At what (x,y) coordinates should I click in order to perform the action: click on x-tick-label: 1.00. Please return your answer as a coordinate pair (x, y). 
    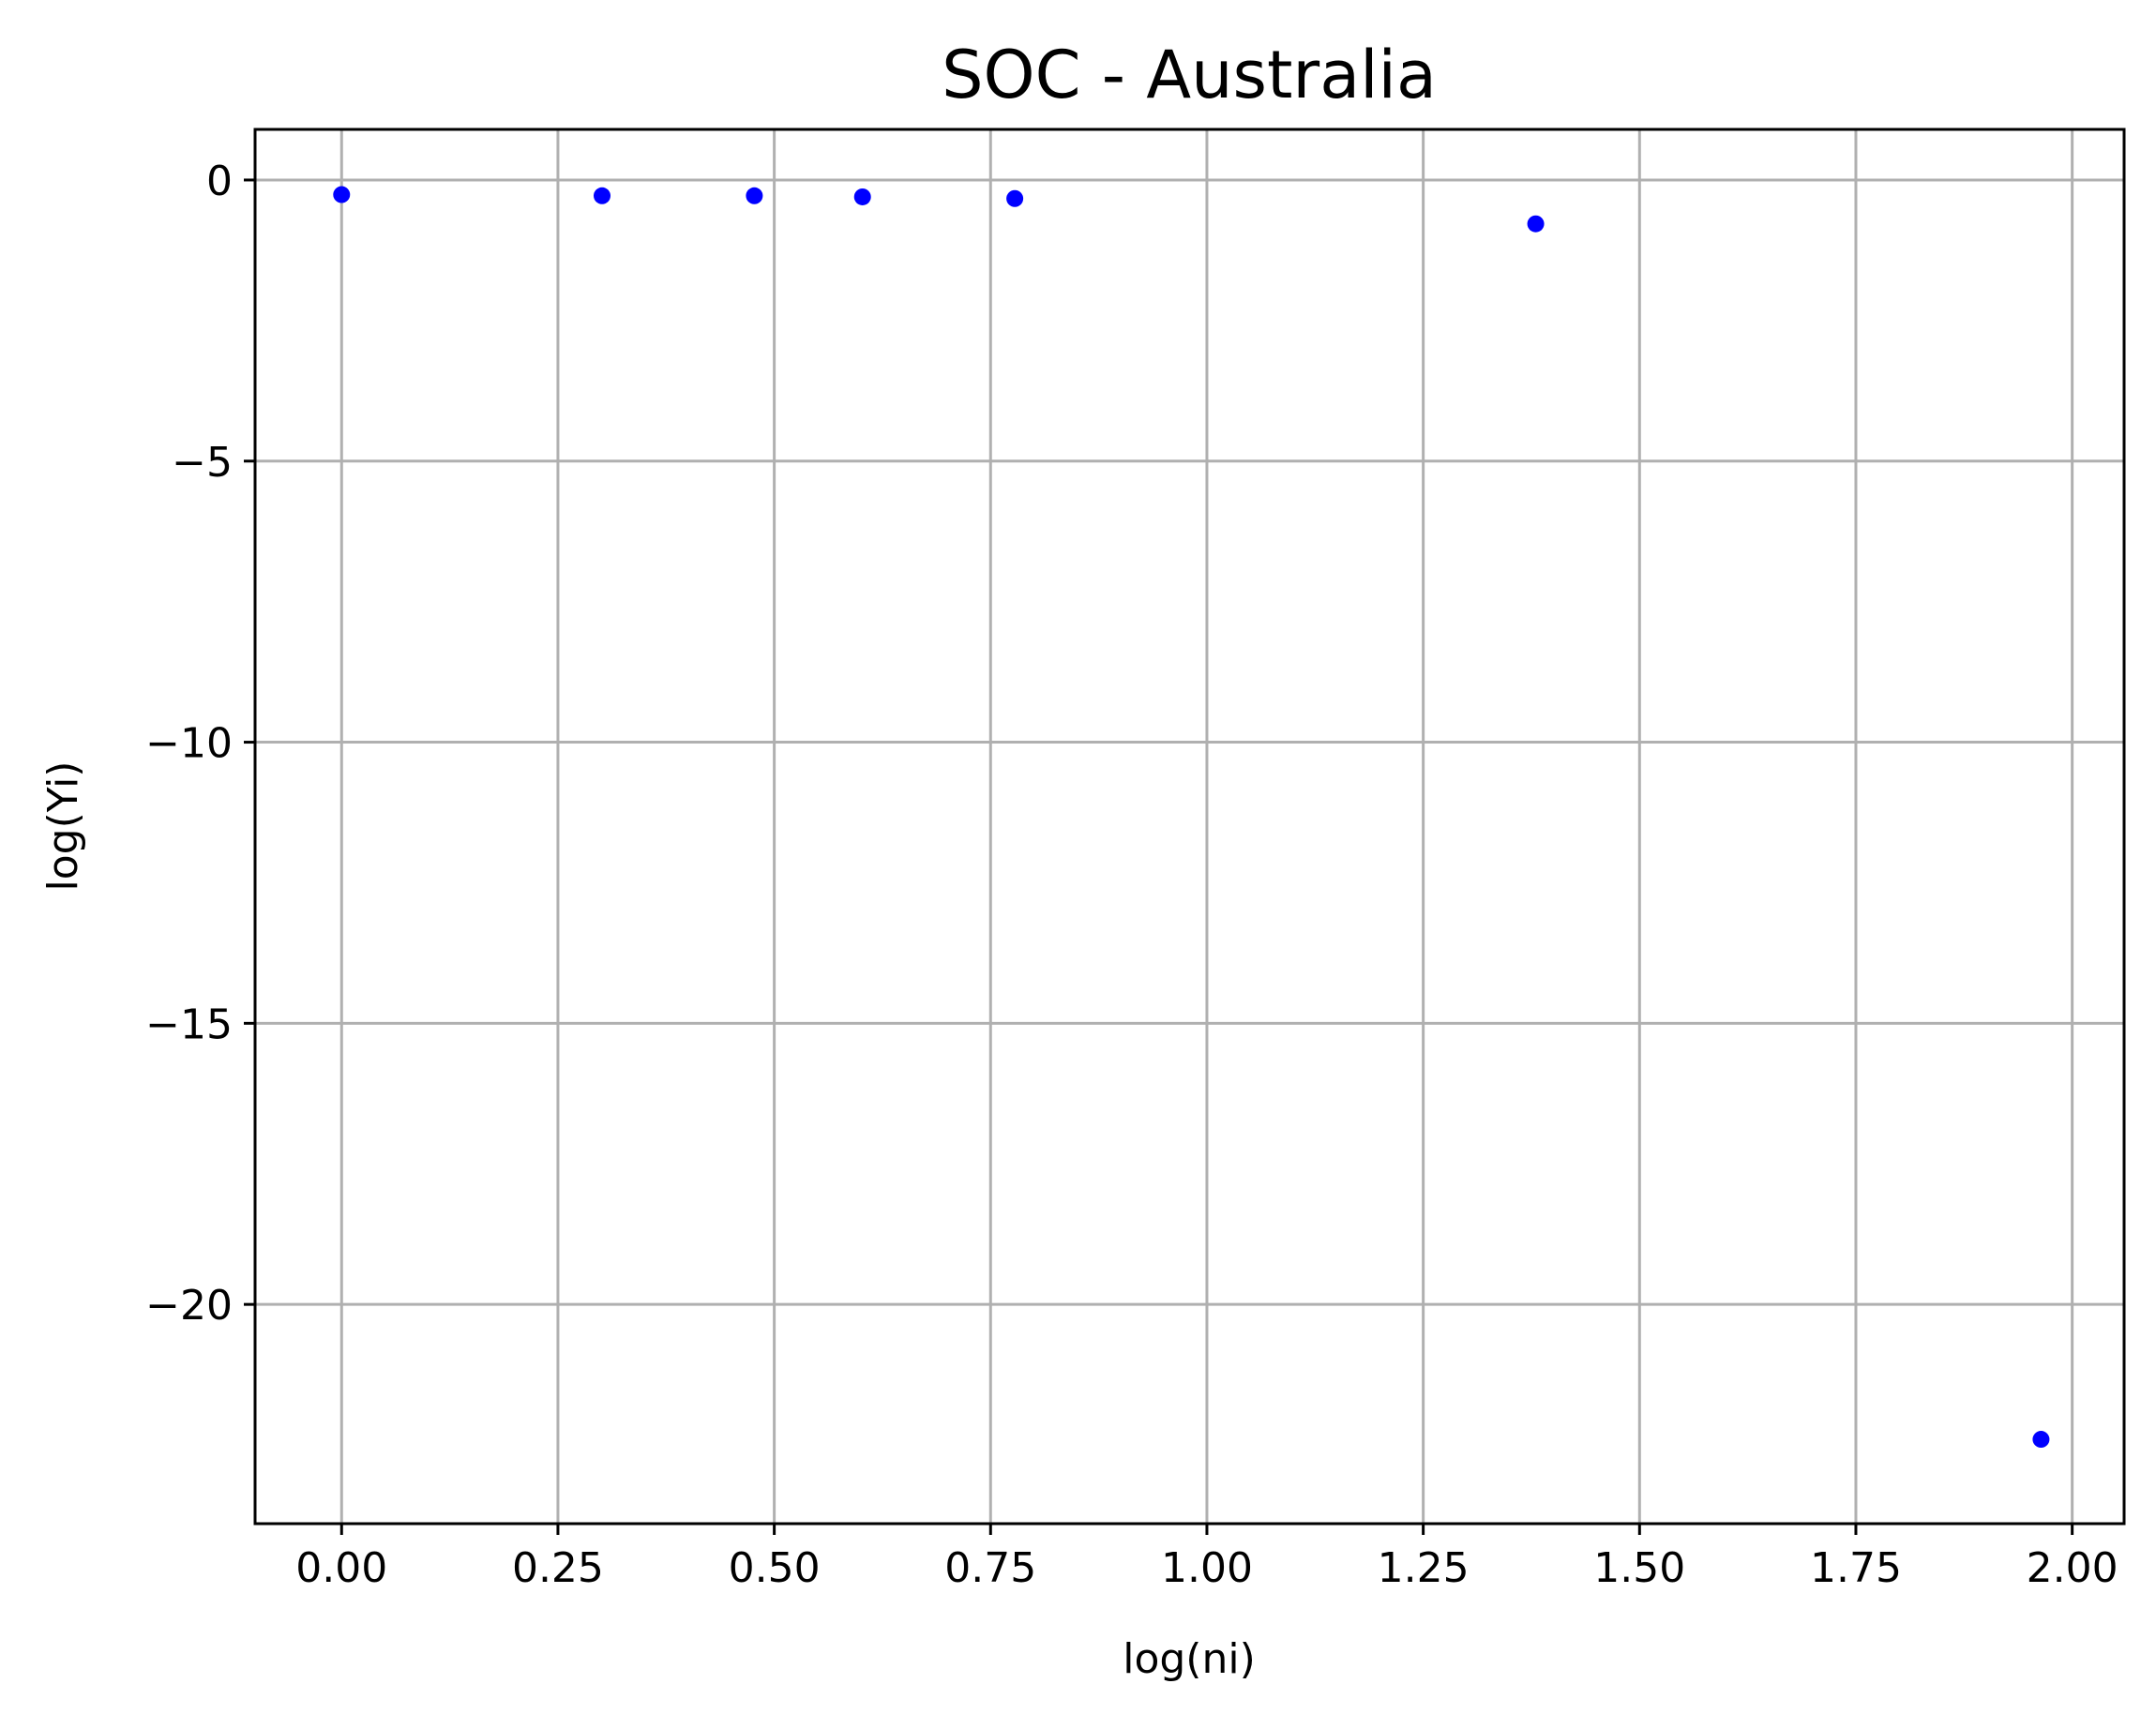
    Looking at the image, I should click on (1207, 1568).